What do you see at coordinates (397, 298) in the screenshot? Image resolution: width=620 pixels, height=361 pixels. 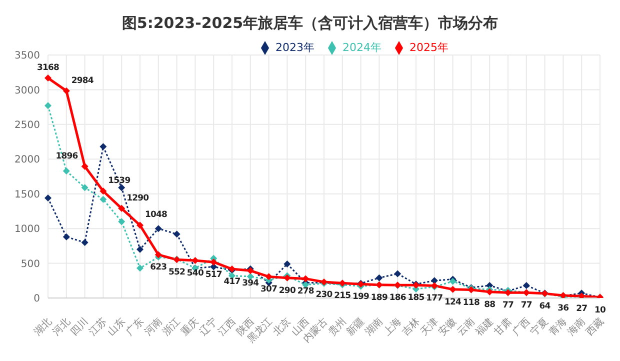 I see `data-label: 186` at bounding box center [397, 298].